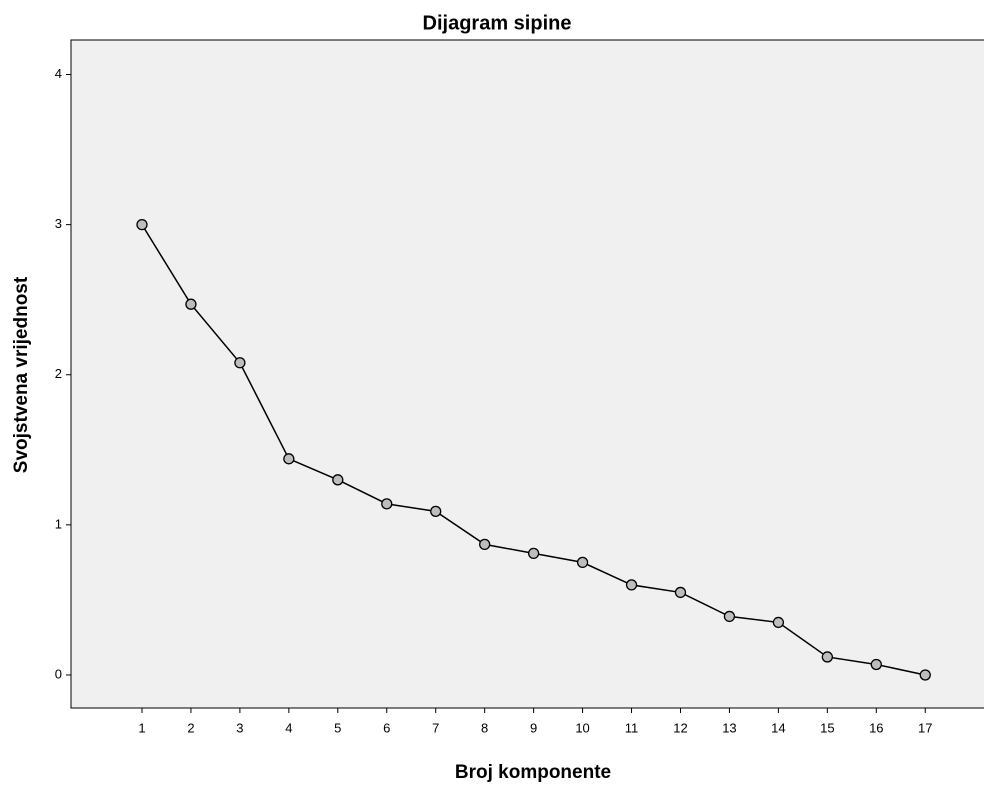  Describe the element at coordinates (533, 772) in the screenshot. I see `x-axis-title: Broj komponente` at that location.